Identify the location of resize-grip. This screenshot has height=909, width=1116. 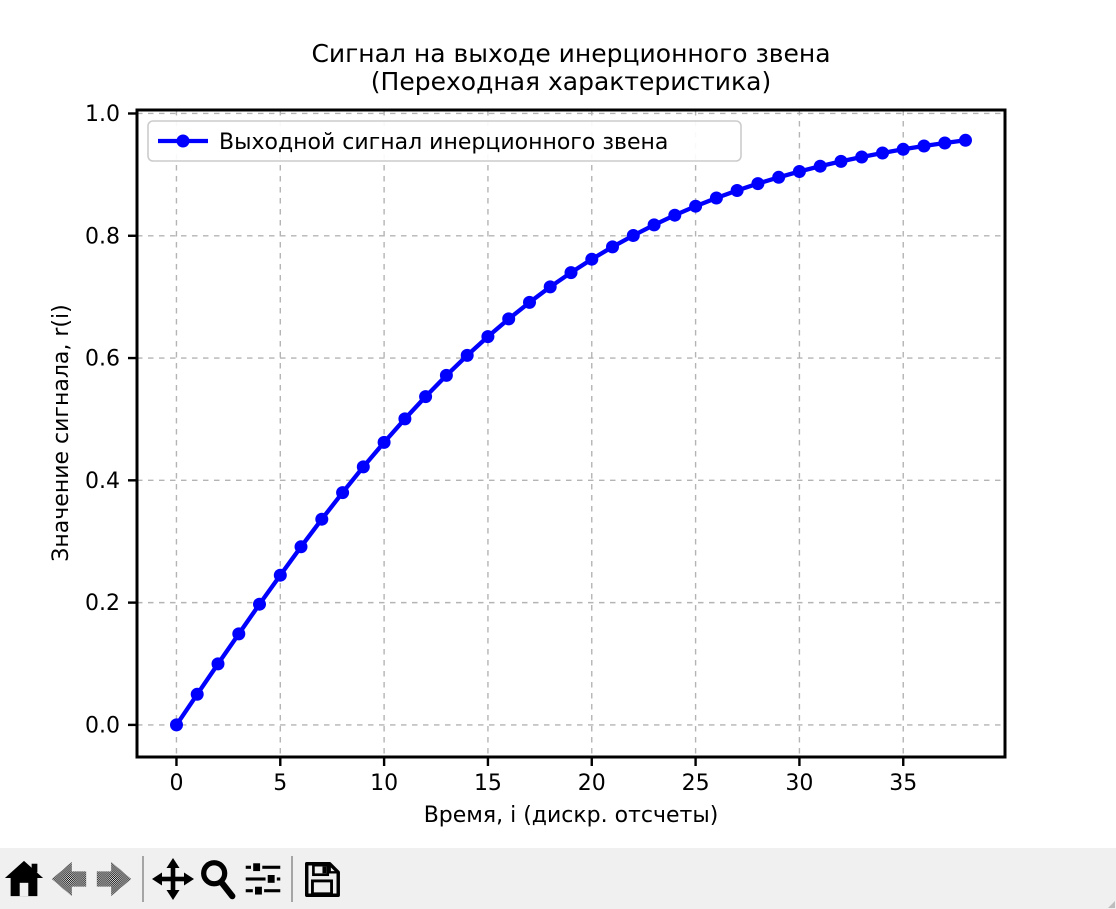
(1111, 904).